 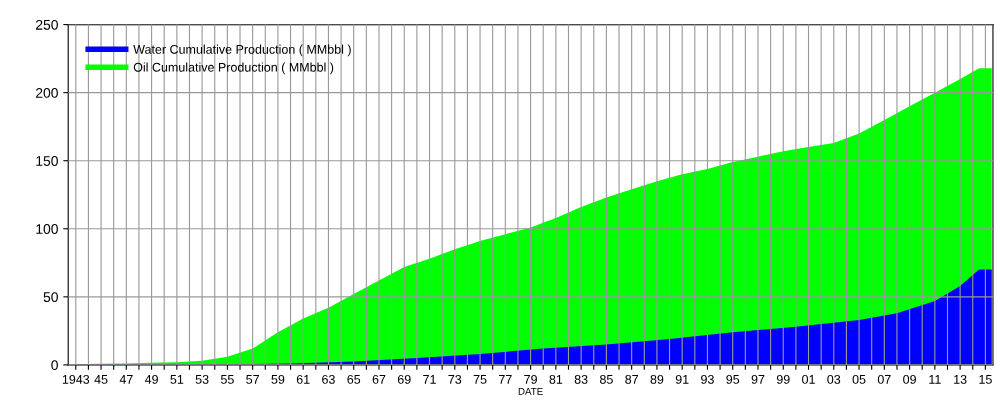 I want to click on y-tick-label: 50, so click(x=50, y=297).